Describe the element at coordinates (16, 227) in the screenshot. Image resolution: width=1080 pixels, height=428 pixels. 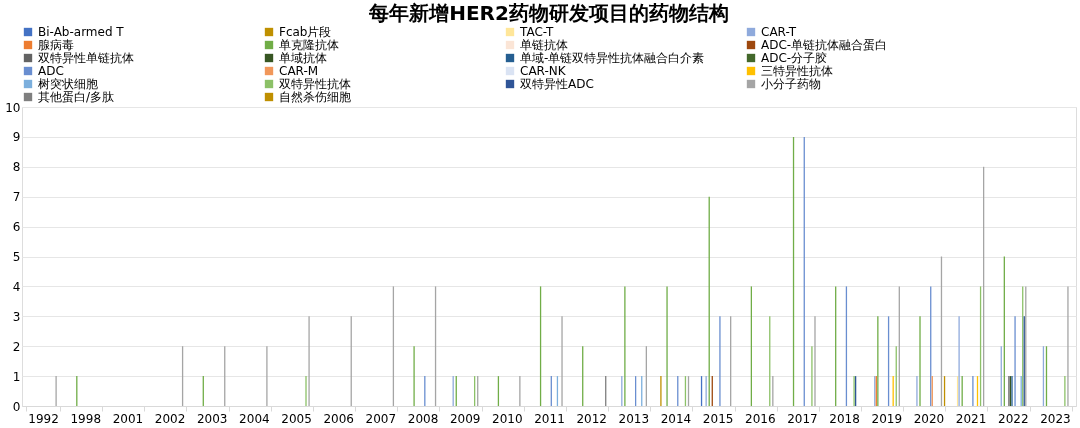
I see `y-tick-label: 6` at that location.